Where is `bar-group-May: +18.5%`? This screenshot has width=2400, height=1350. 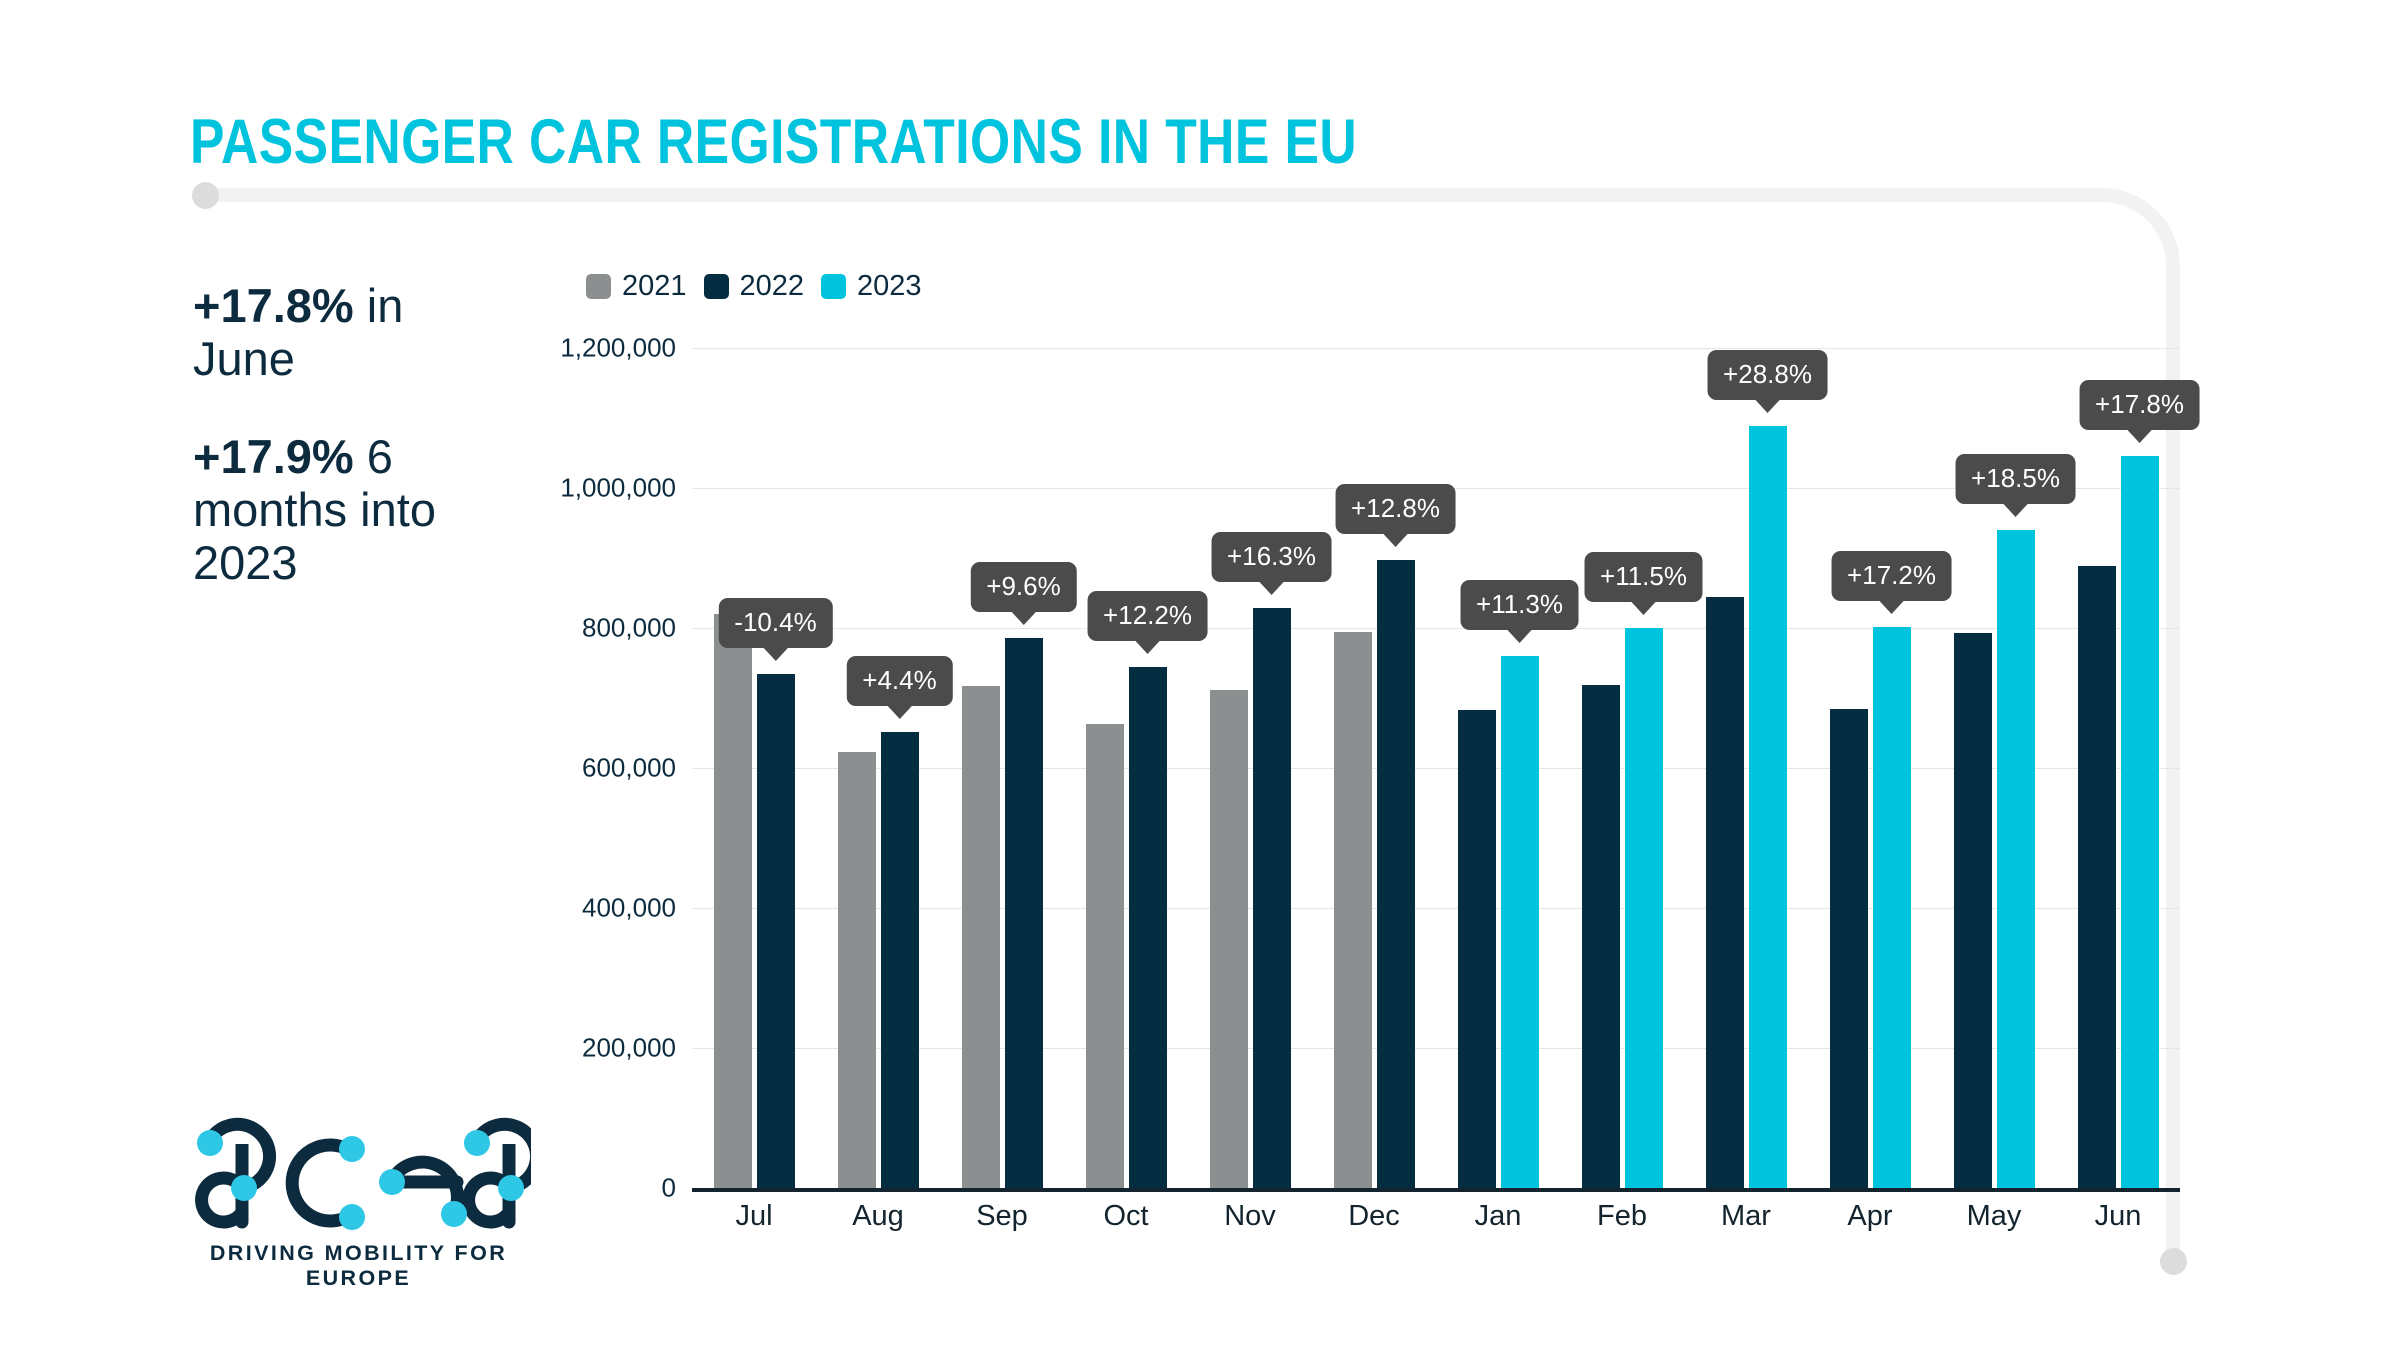 bar-group-May: +18.5% is located at coordinates (2004, 768).